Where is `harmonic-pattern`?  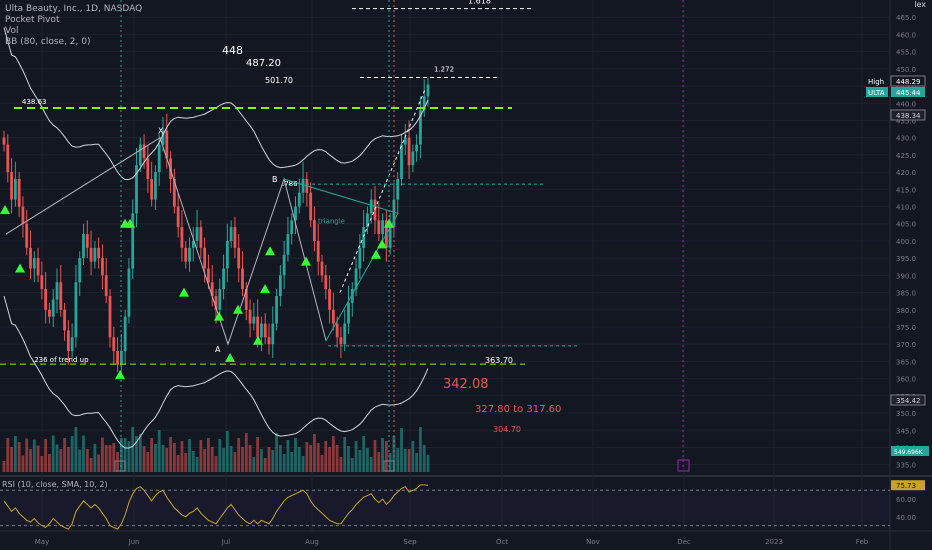 harmonic-pattern is located at coordinates (166, 241).